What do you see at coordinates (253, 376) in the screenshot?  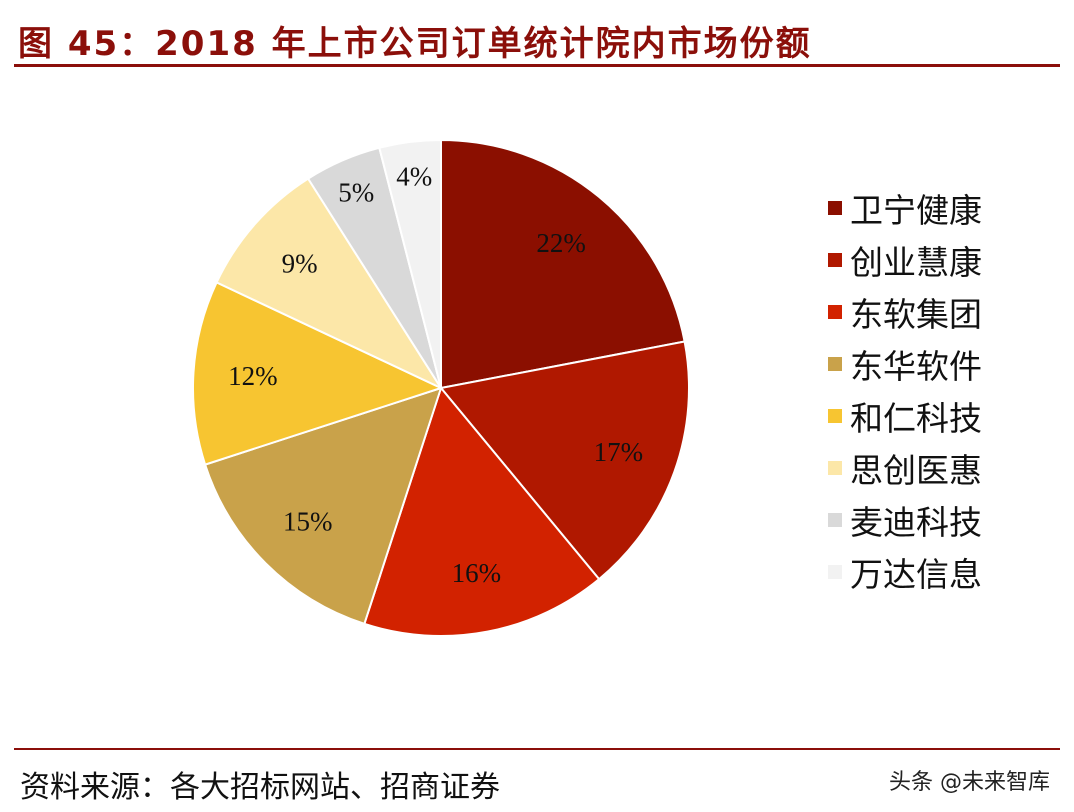 I see `slice-data-label-5: 12%` at bounding box center [253, 376].